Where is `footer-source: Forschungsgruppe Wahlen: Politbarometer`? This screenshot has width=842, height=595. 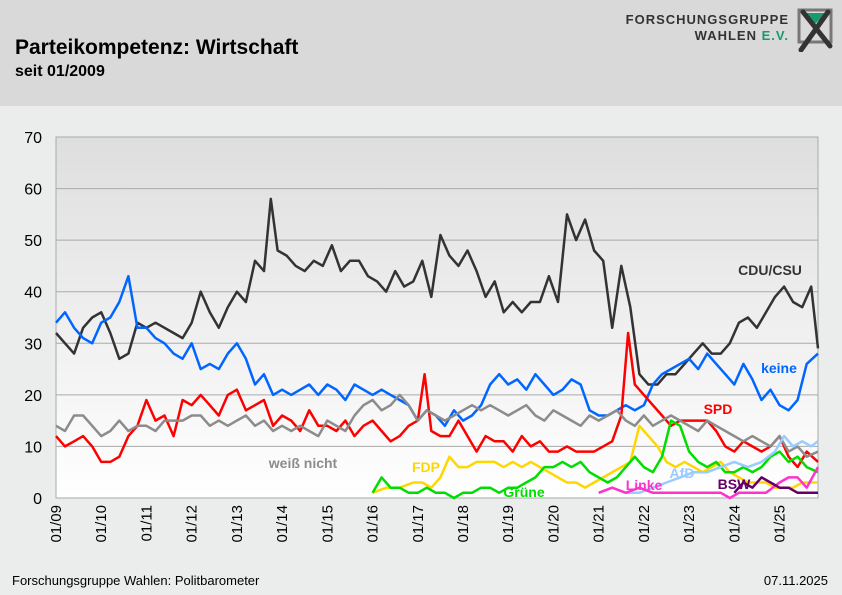 footer-source: Forschungsgruppe Wahlen: Politbarometer is located at coordinates (136, 580).